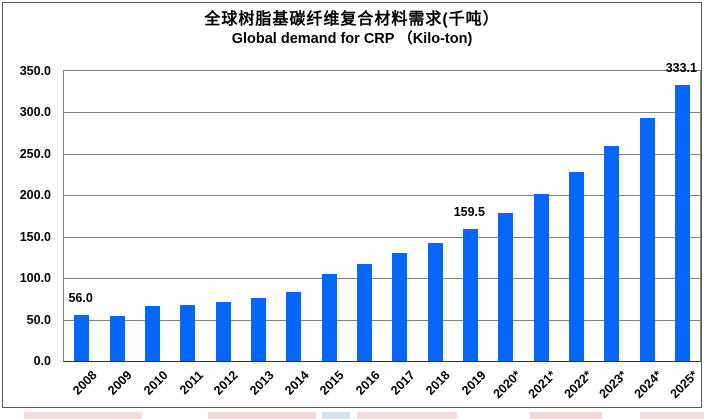  I want to click on bar-2016, so click(364, 312).